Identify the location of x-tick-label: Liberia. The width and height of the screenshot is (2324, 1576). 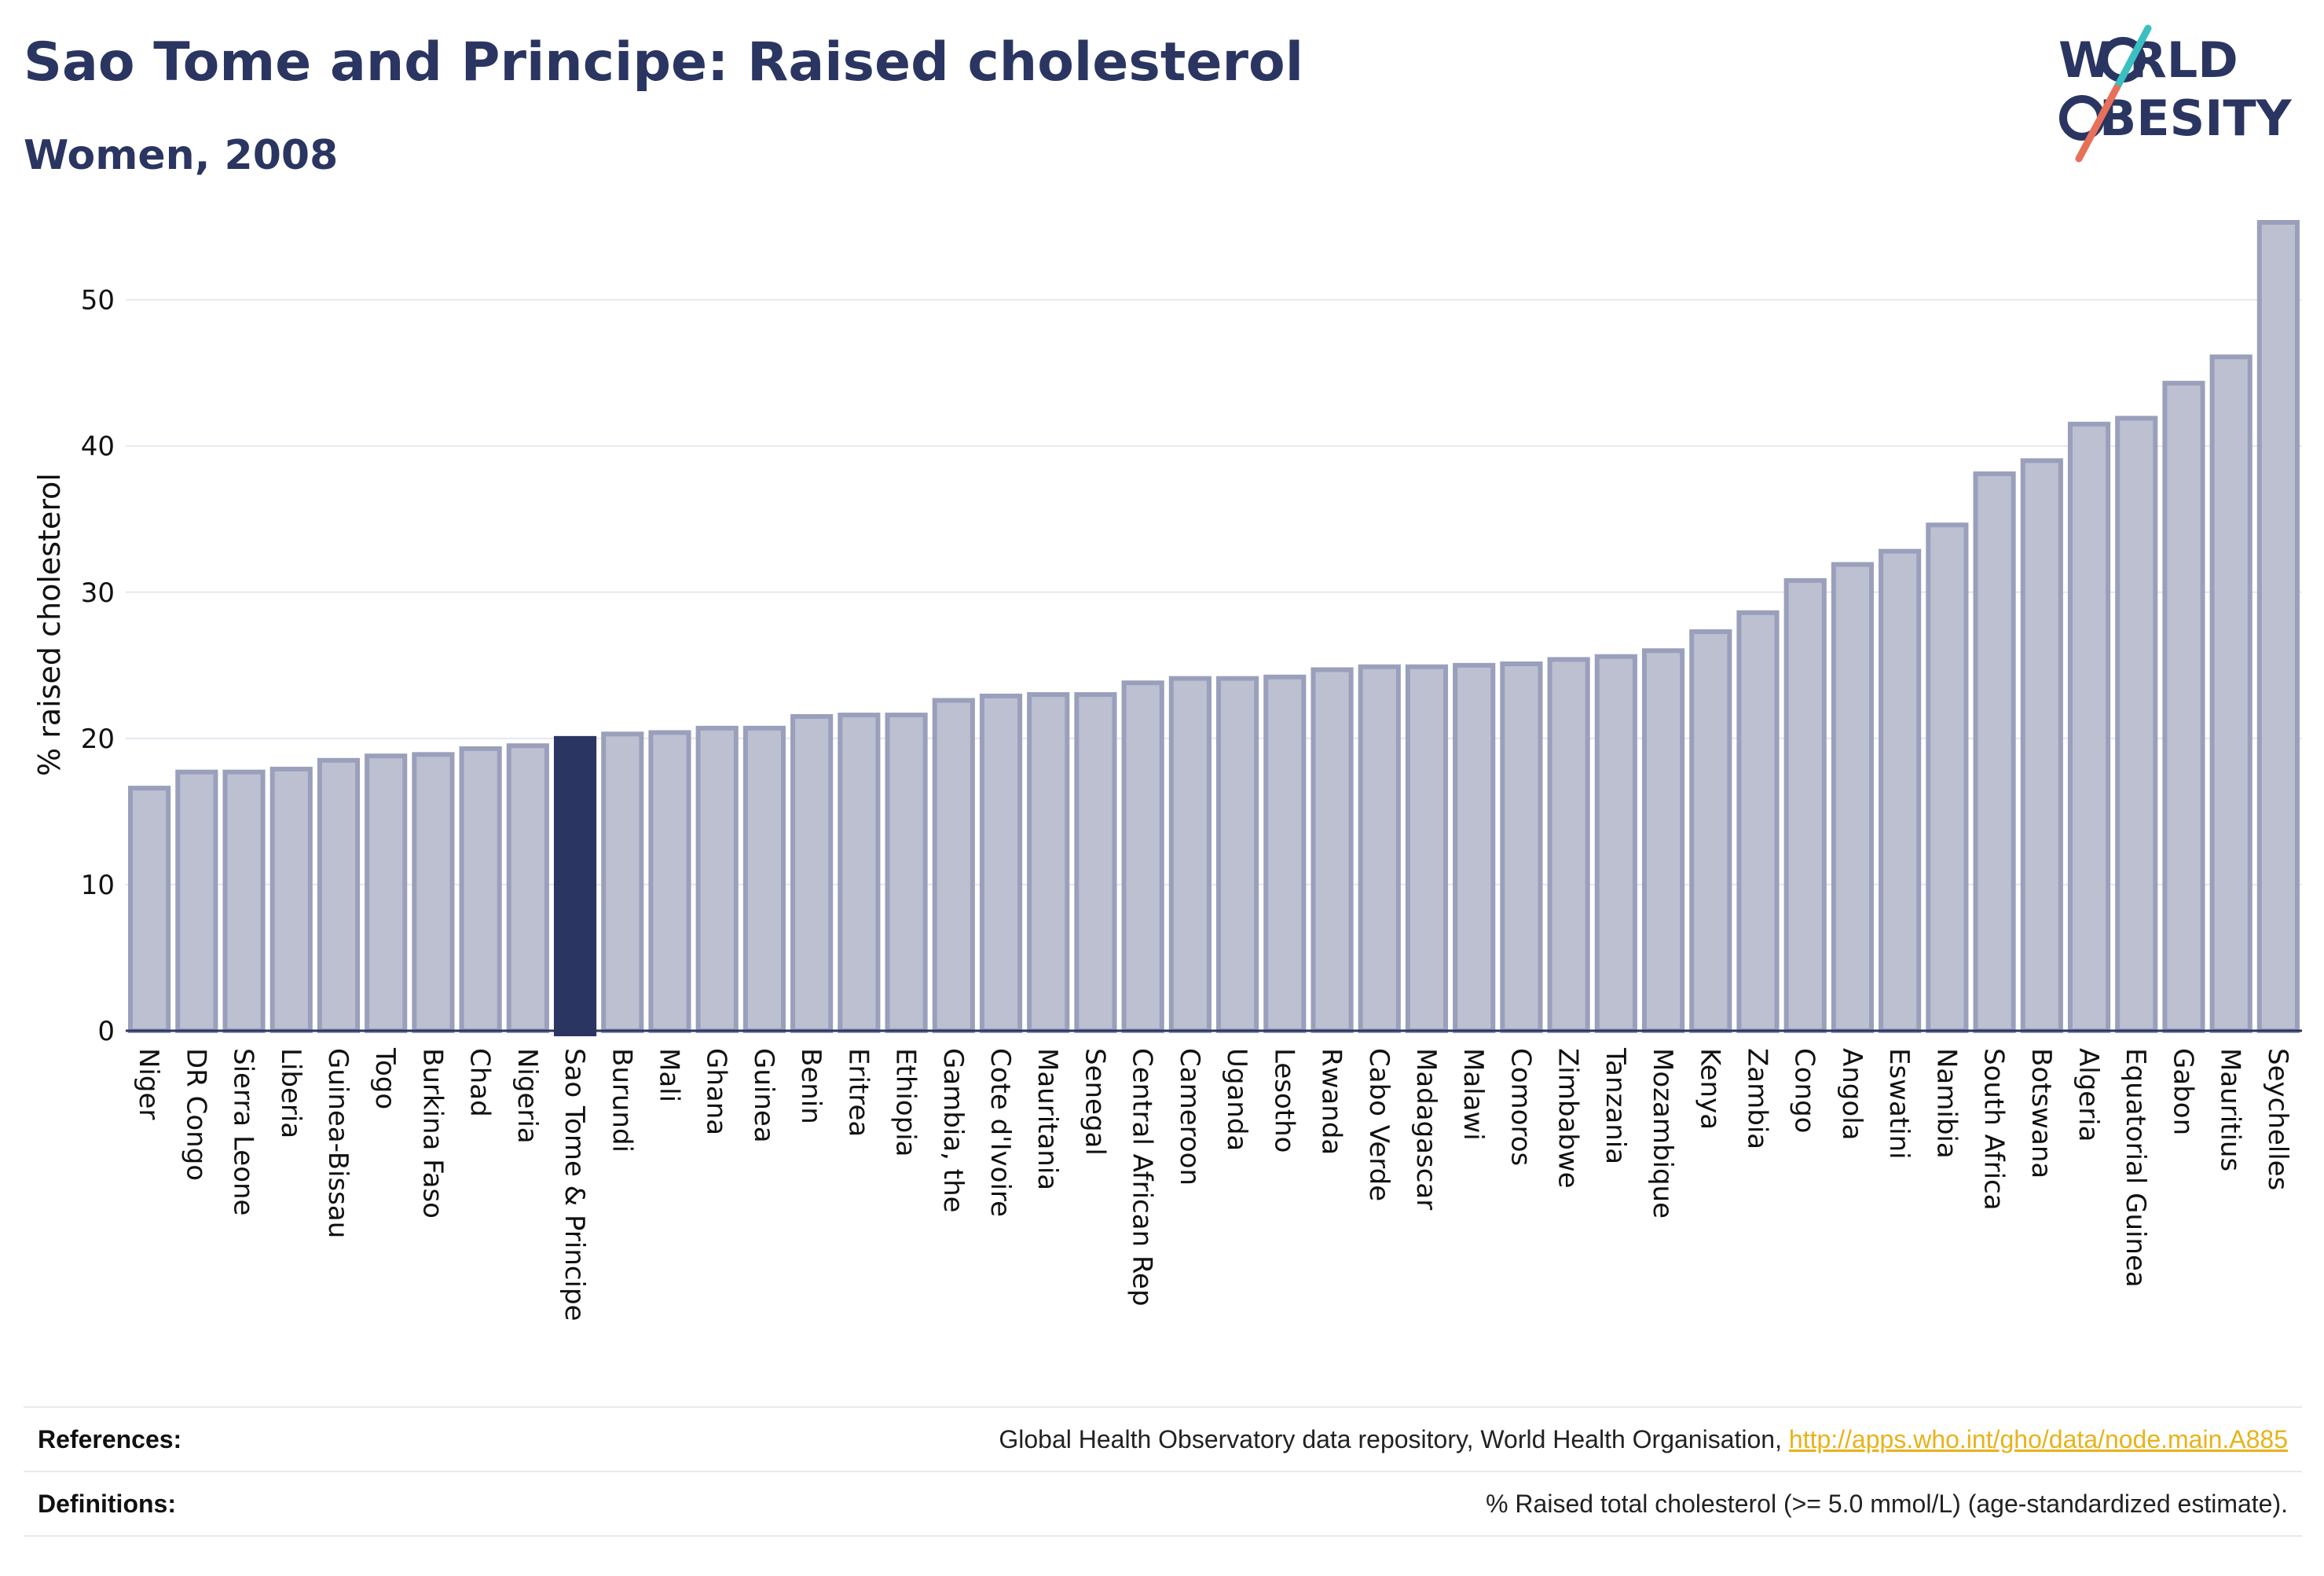
(290, 1093).